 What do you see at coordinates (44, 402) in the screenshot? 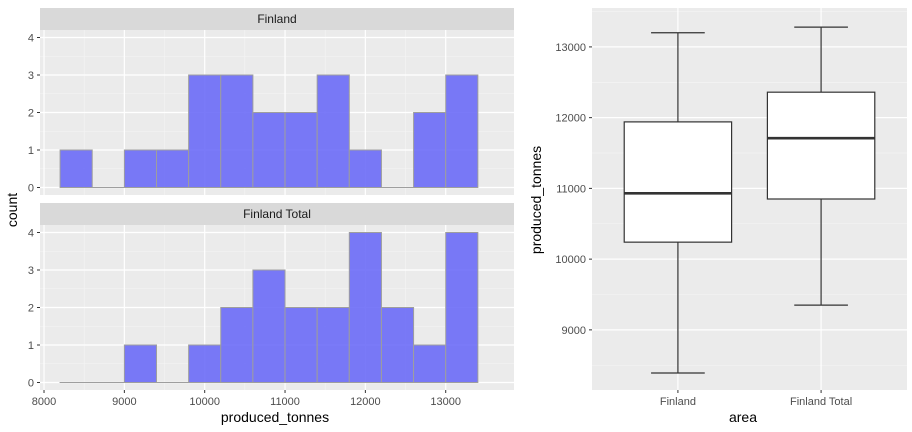
I see `x-tick-label: 8000` at bounding box center [44, 402].